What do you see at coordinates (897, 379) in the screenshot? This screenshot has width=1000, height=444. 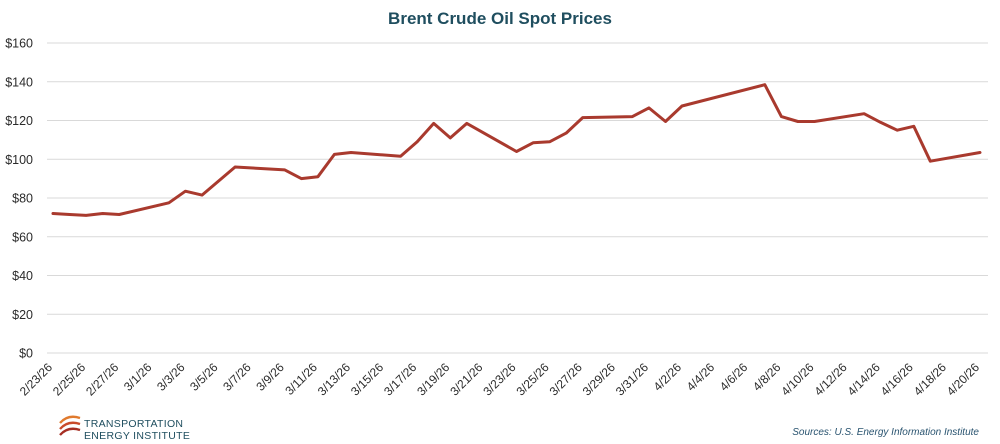 I see `x-tick-label-26: 4/16/26` at bounding box center [897, 379].